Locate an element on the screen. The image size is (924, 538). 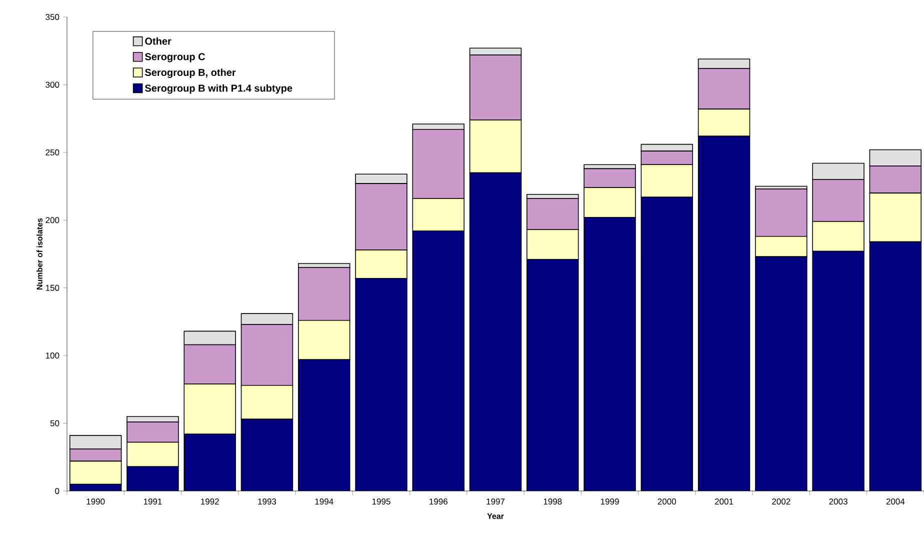
y-tick-label: 300 is located at coordinates (53, 85).